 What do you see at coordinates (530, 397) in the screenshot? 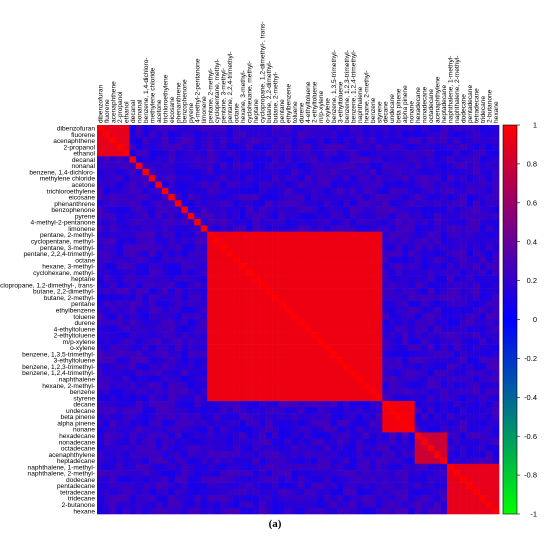
I see `colorbar-tick-label: -0.4` at bounding box center [530, 397].